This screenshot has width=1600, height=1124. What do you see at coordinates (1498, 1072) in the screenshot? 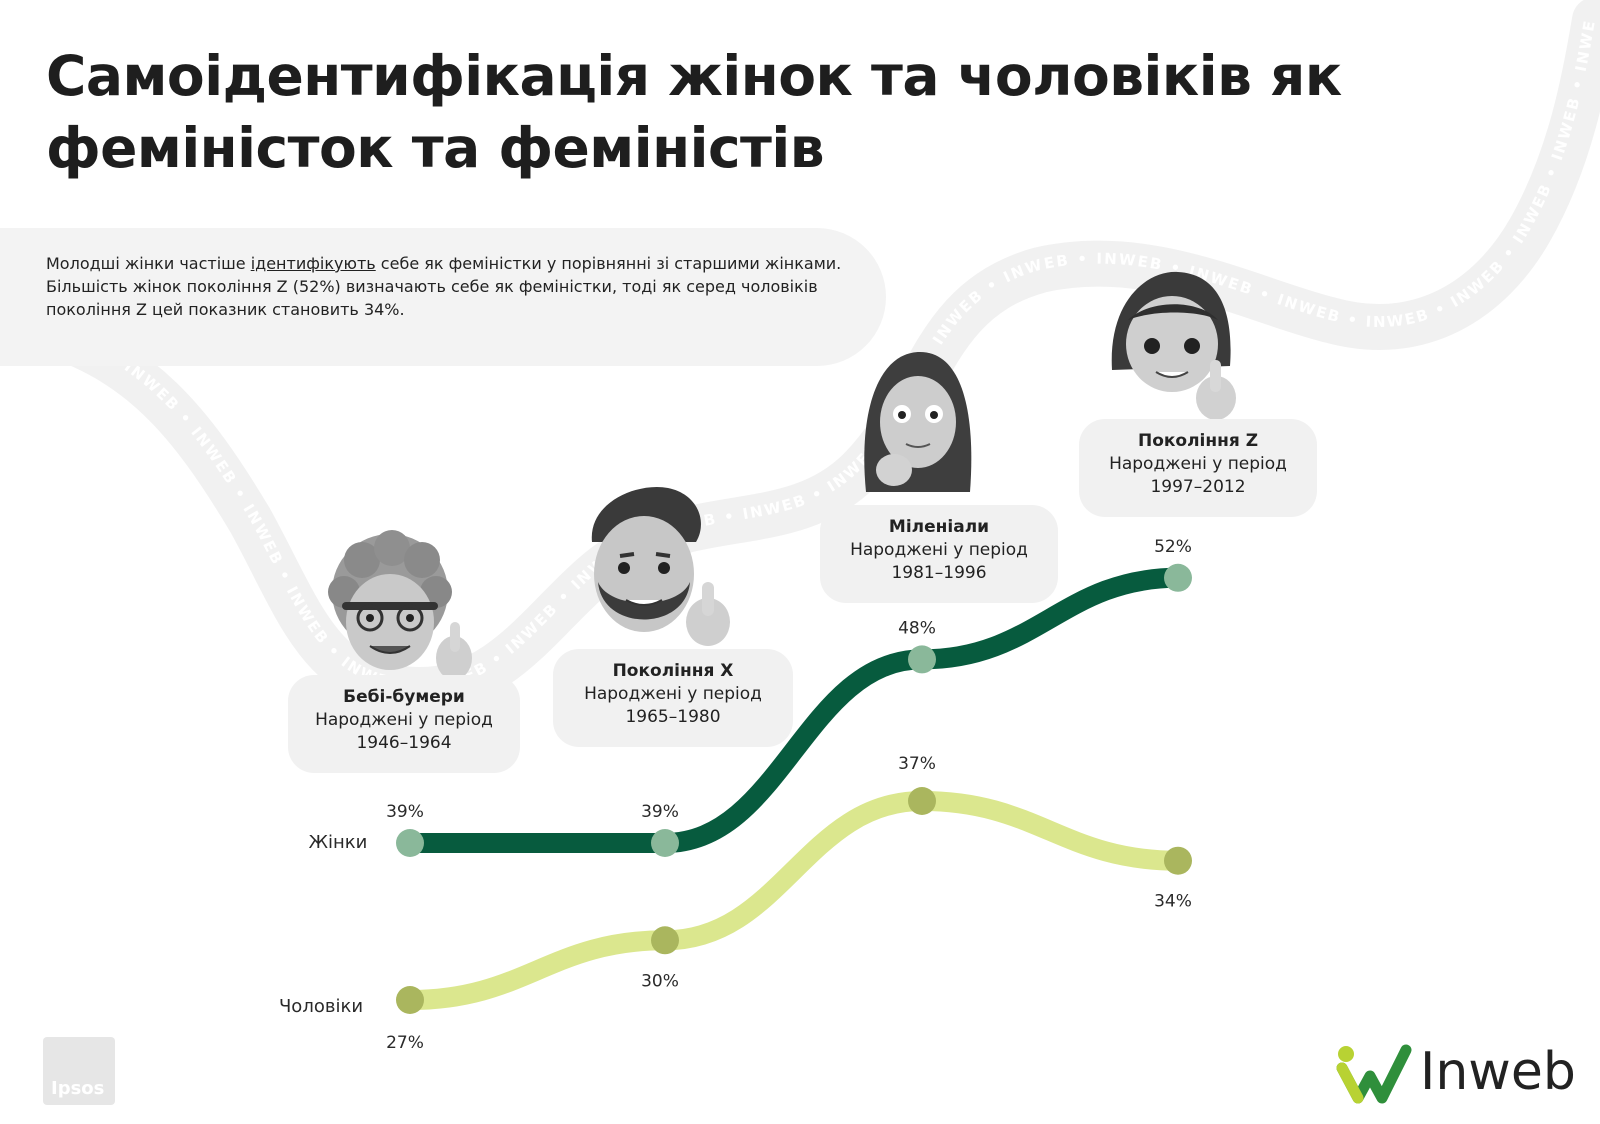
I see `inweb-logo-text: Inweb` at bounding box center [1498, 1072].